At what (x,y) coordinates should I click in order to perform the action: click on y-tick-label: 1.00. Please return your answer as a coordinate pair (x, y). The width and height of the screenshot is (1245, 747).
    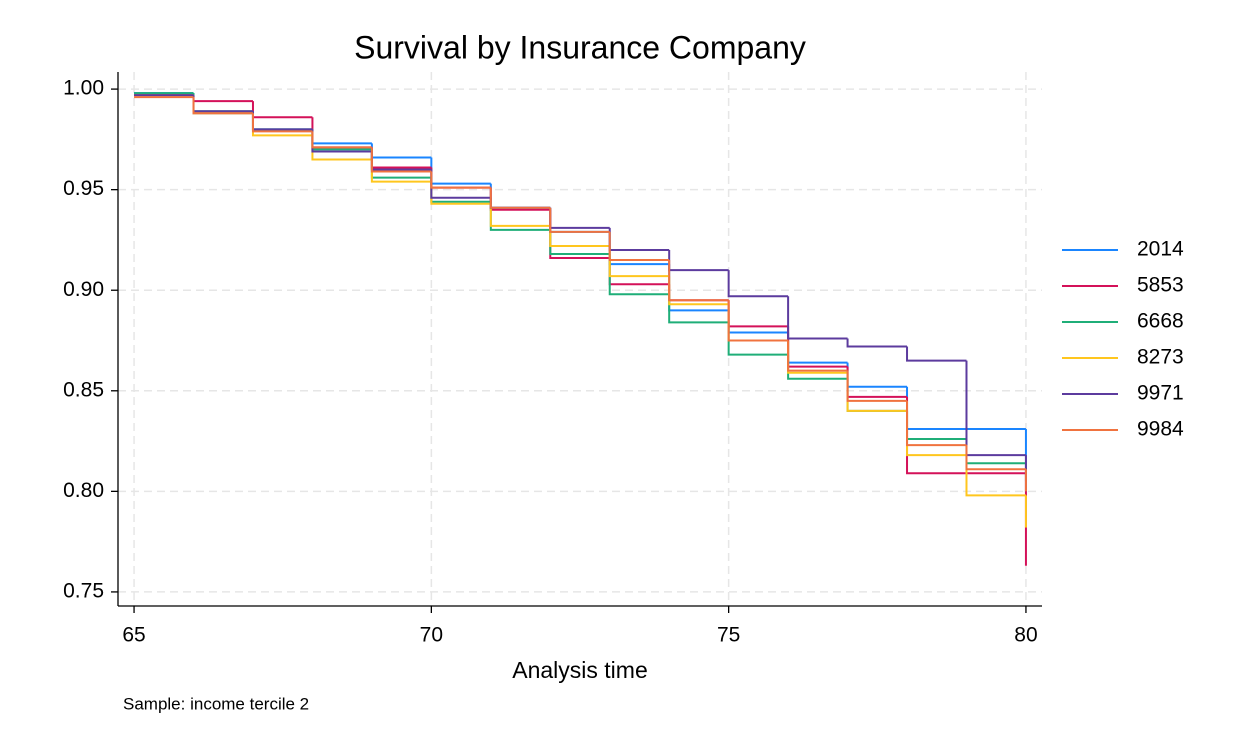
    Looking at the image, I should click on (83, 88).